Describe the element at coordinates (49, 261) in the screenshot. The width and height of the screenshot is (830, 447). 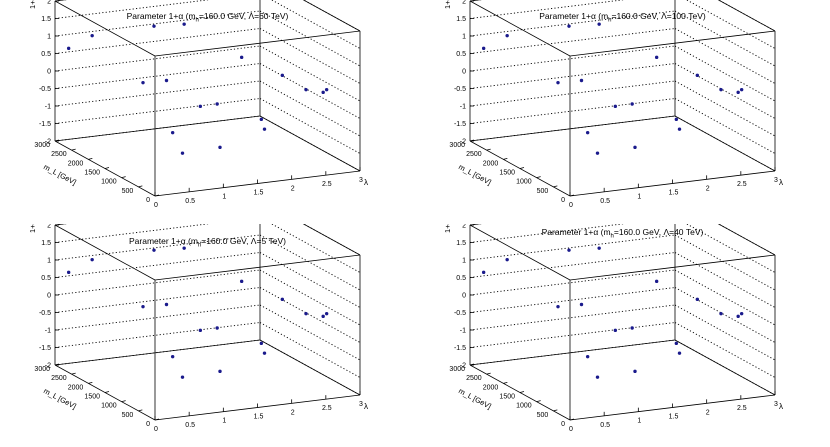
I see `z-tick-label: 1` at that location.